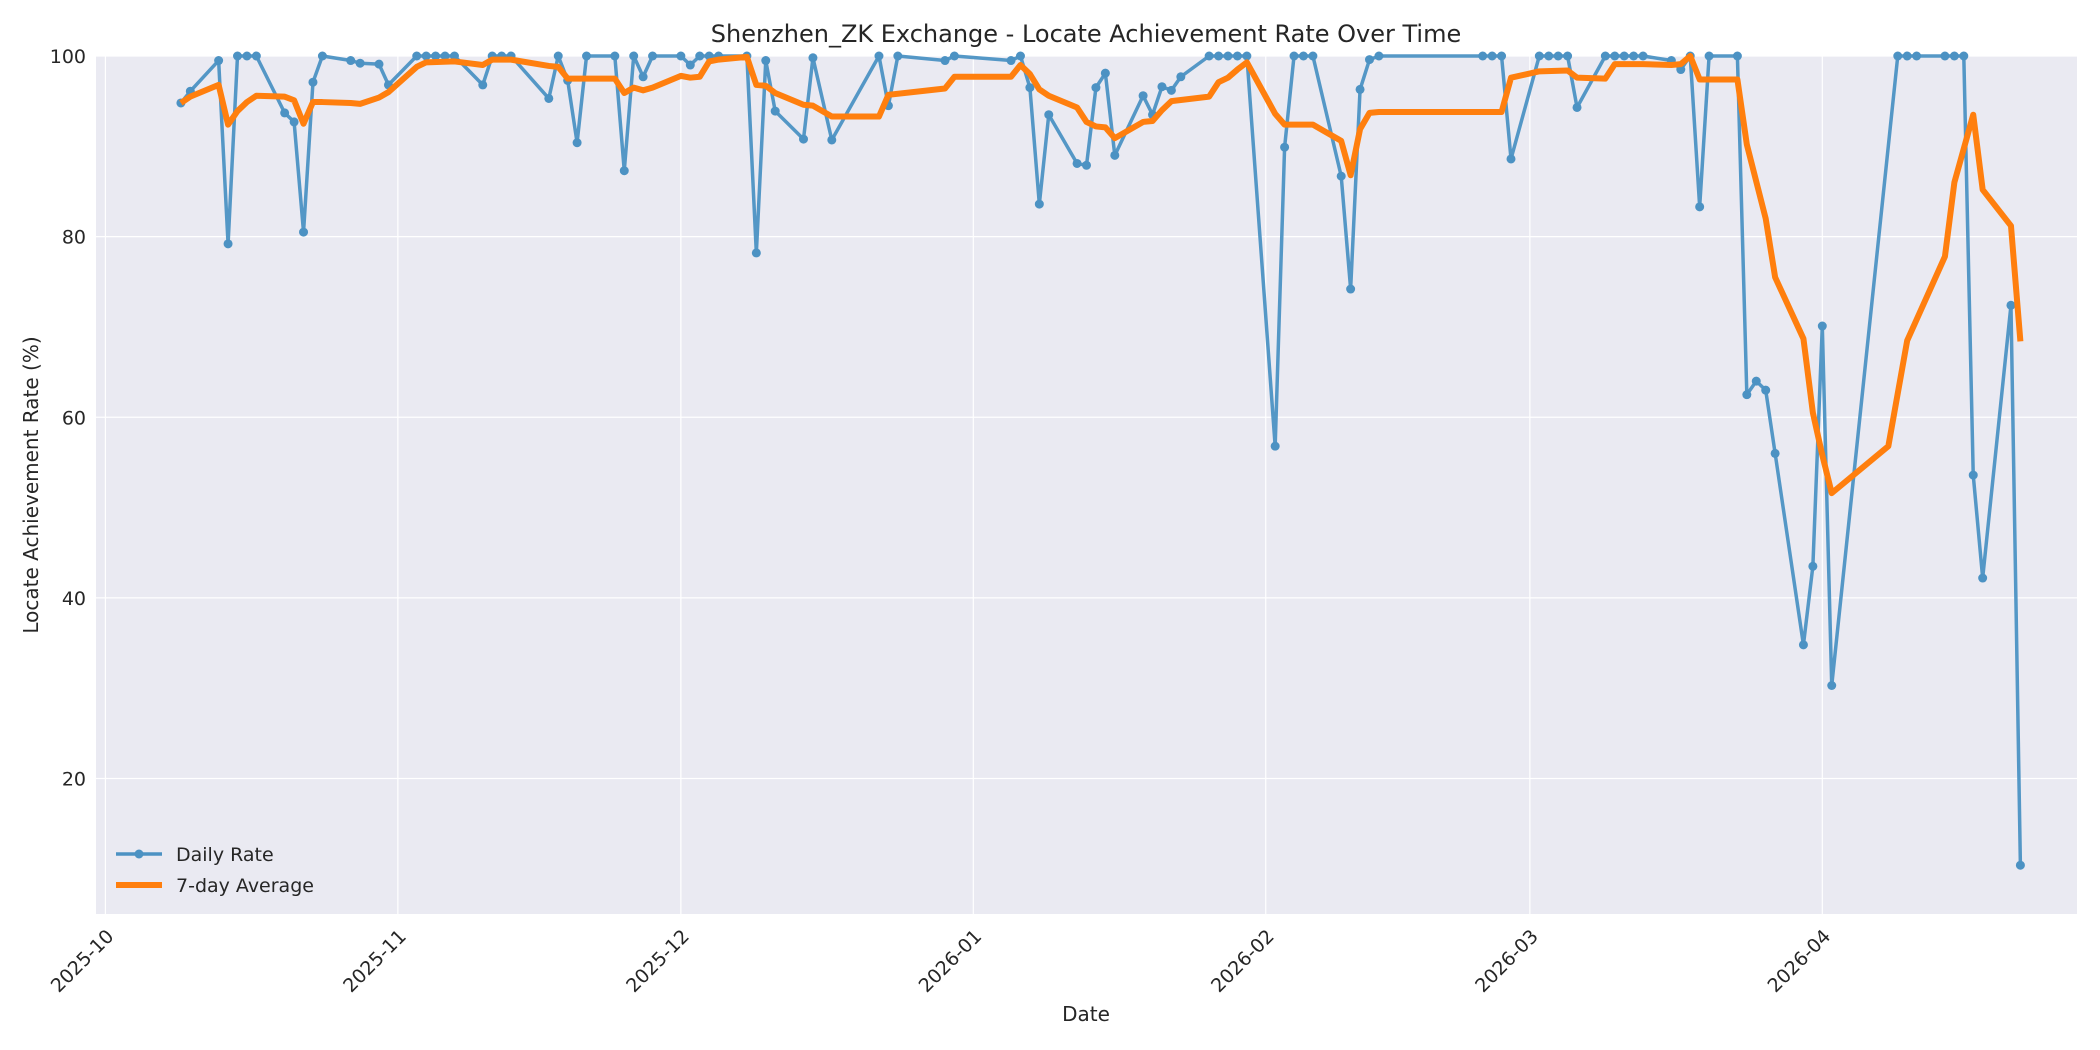 This screenshot has width=2100, height=1050. Describe the element at coordinates (1800, 961) in the screenshot. I see `x-tick-label: 2026-04` at that location.